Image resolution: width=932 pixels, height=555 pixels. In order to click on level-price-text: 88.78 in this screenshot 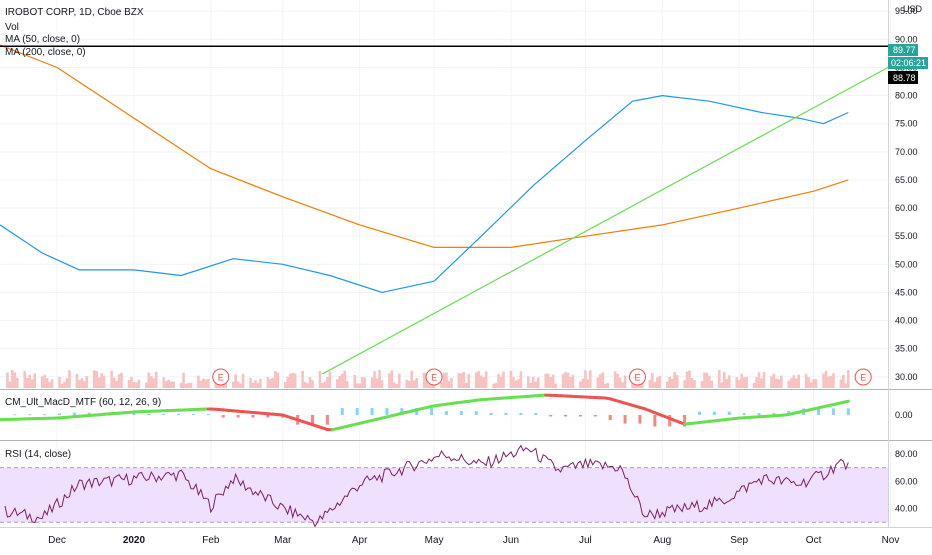, I will do `click(904, 78)`.